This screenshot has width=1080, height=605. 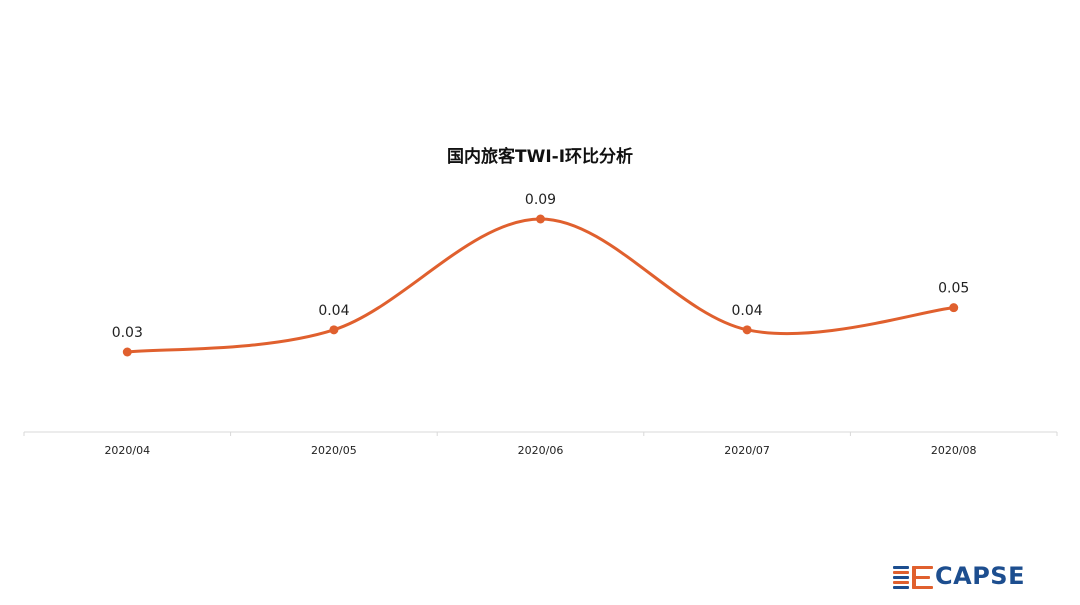 I want to click on x-tick-label: 2020/06, so click(x=541, y=450).